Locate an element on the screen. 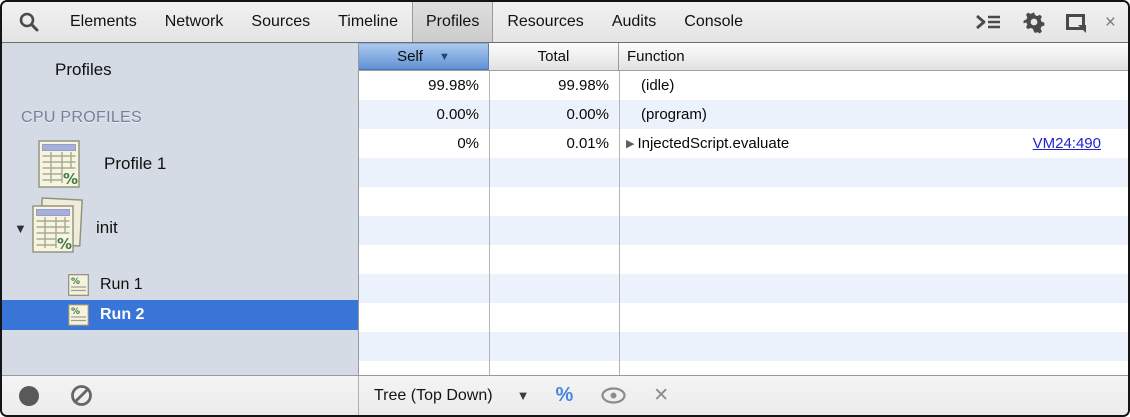 The image size is (1130, 417). column-label: Total is located at coordinates (553, 56).